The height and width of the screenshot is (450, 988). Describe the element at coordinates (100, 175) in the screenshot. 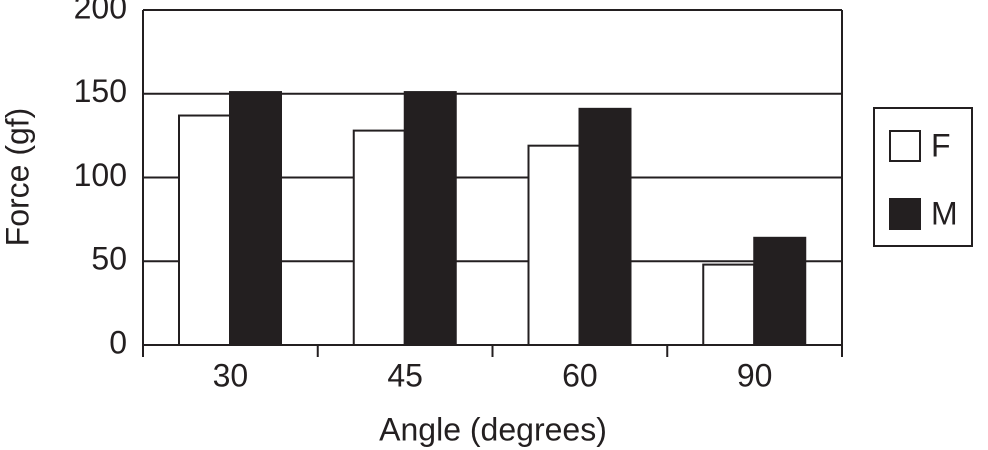

I see `y-tick-label: 100` at that location.